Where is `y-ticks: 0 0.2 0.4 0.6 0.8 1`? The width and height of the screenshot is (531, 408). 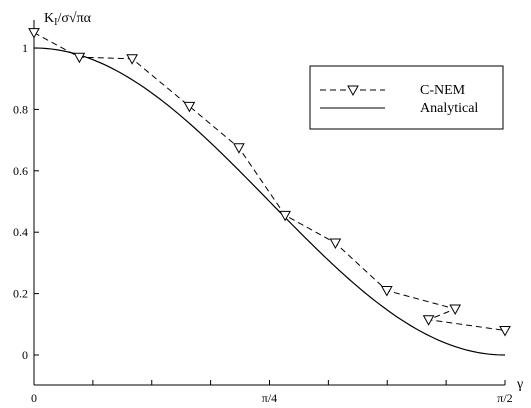
y-ticks: 0 0.2 0.4 0.6 0.8 1 is located at coordinates (26, 201).